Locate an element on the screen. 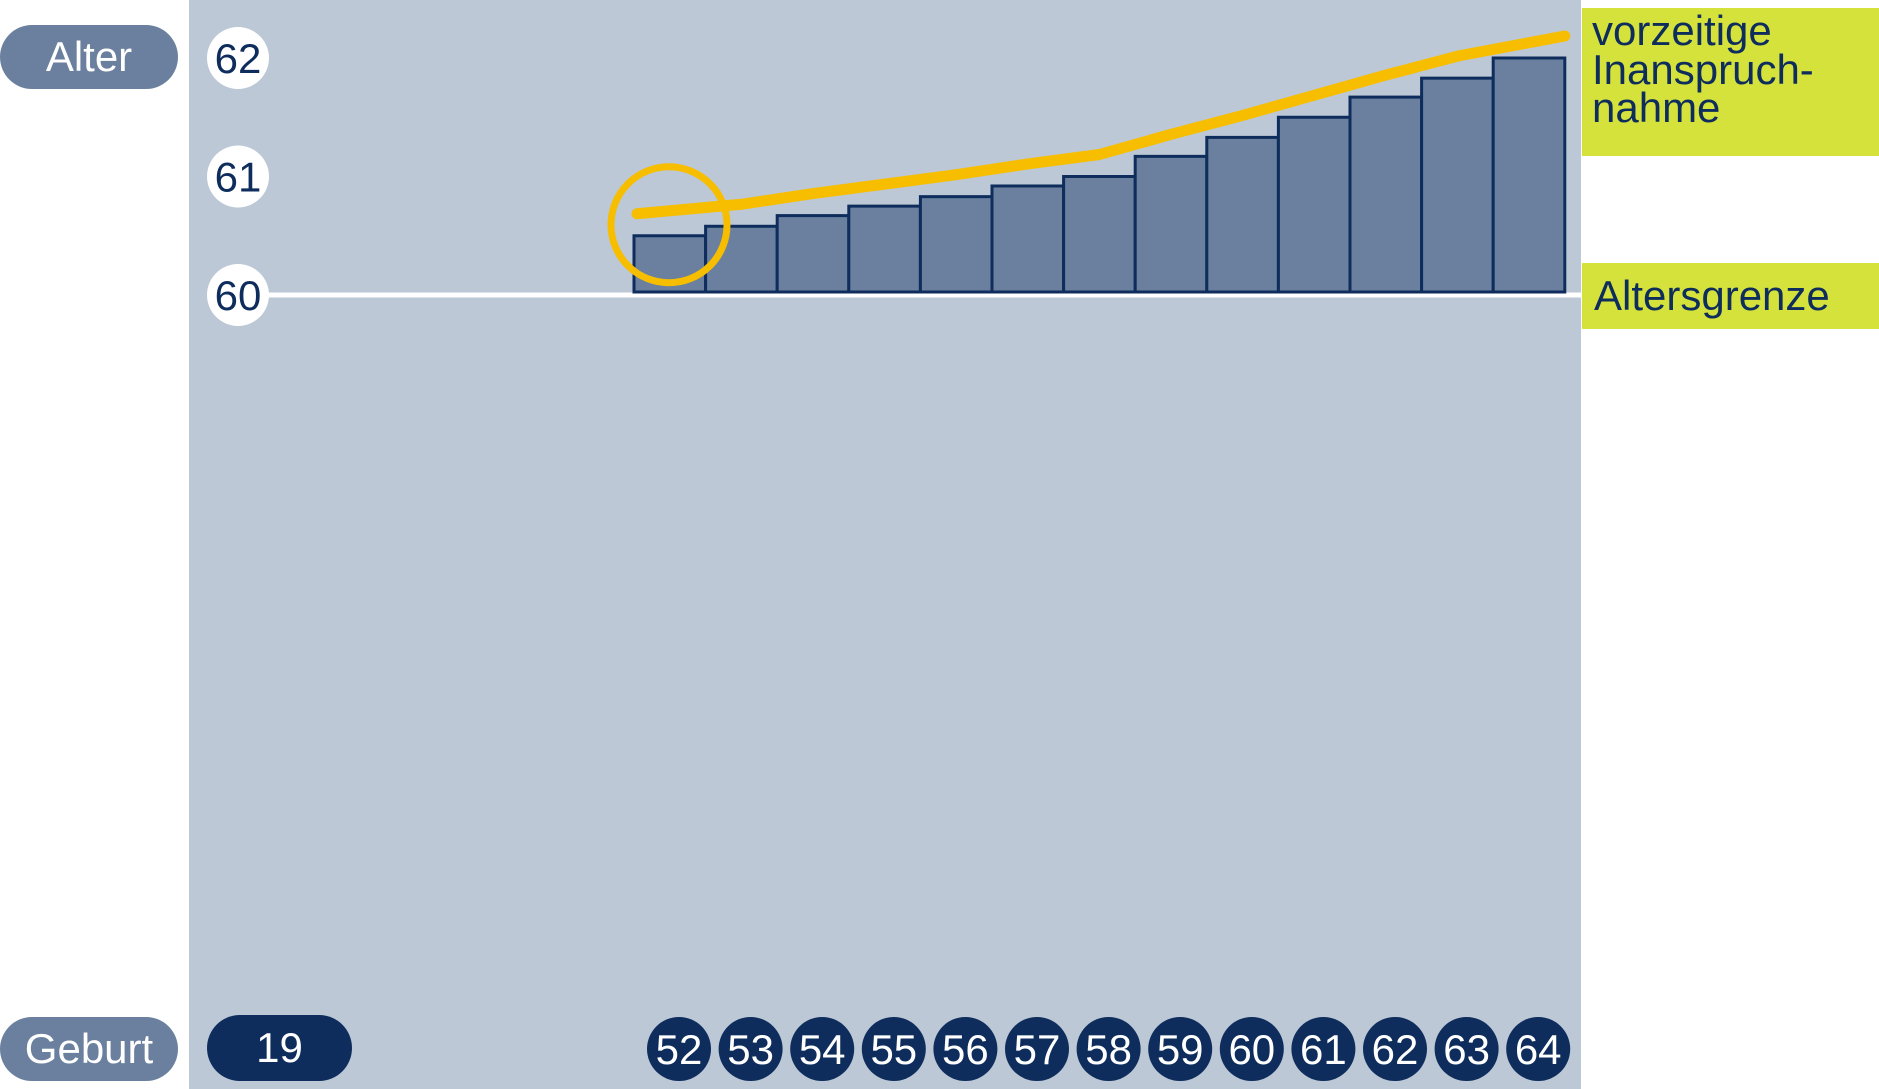 The height and width of the screenshot is (1089, 1879). y-axis-label: Alter is located at coordinates (89, 57).